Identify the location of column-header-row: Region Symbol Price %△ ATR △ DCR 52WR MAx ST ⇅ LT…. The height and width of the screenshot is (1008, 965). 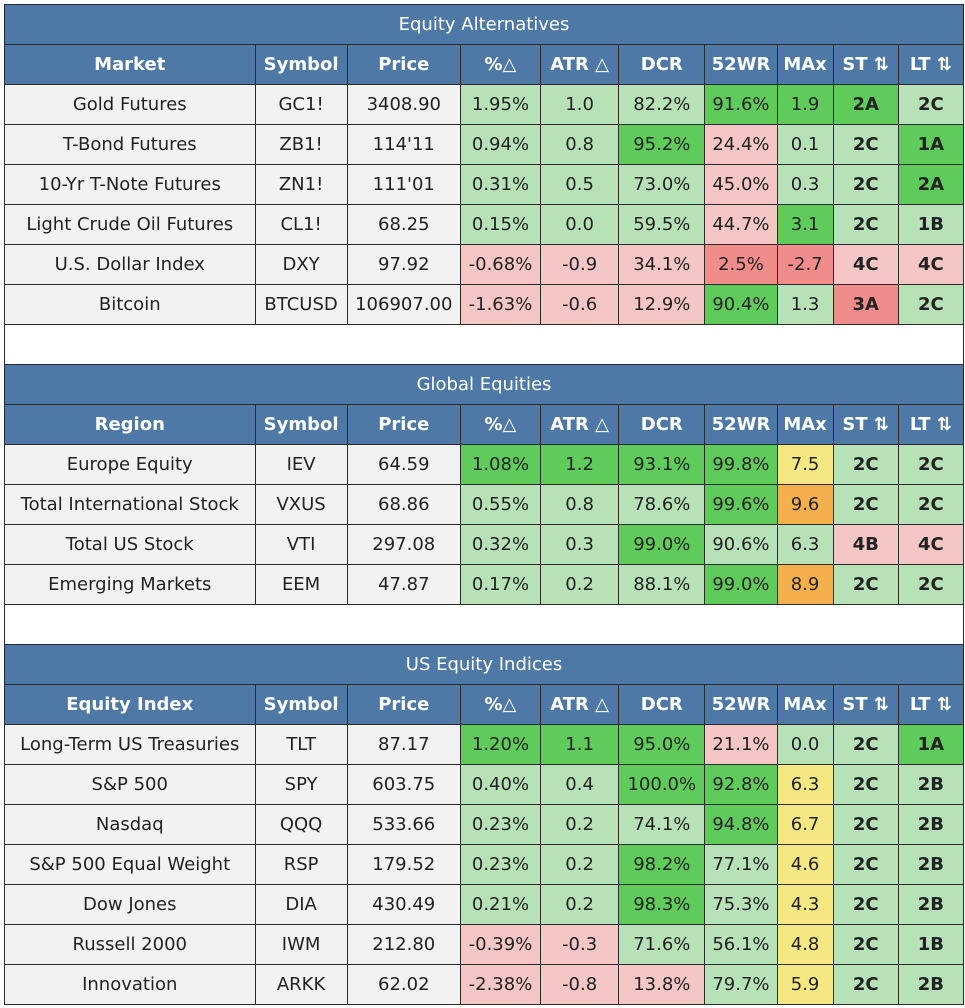
(484, 424).